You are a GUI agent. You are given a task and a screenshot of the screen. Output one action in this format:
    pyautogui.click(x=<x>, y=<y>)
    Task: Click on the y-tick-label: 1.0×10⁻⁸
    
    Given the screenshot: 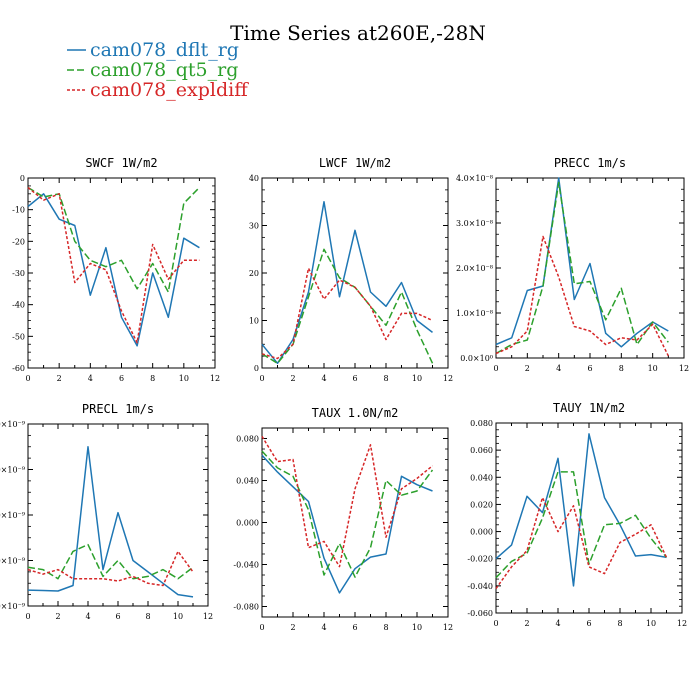 What is the action you would take?
    pyautogui.click(x=474, y=313)
    